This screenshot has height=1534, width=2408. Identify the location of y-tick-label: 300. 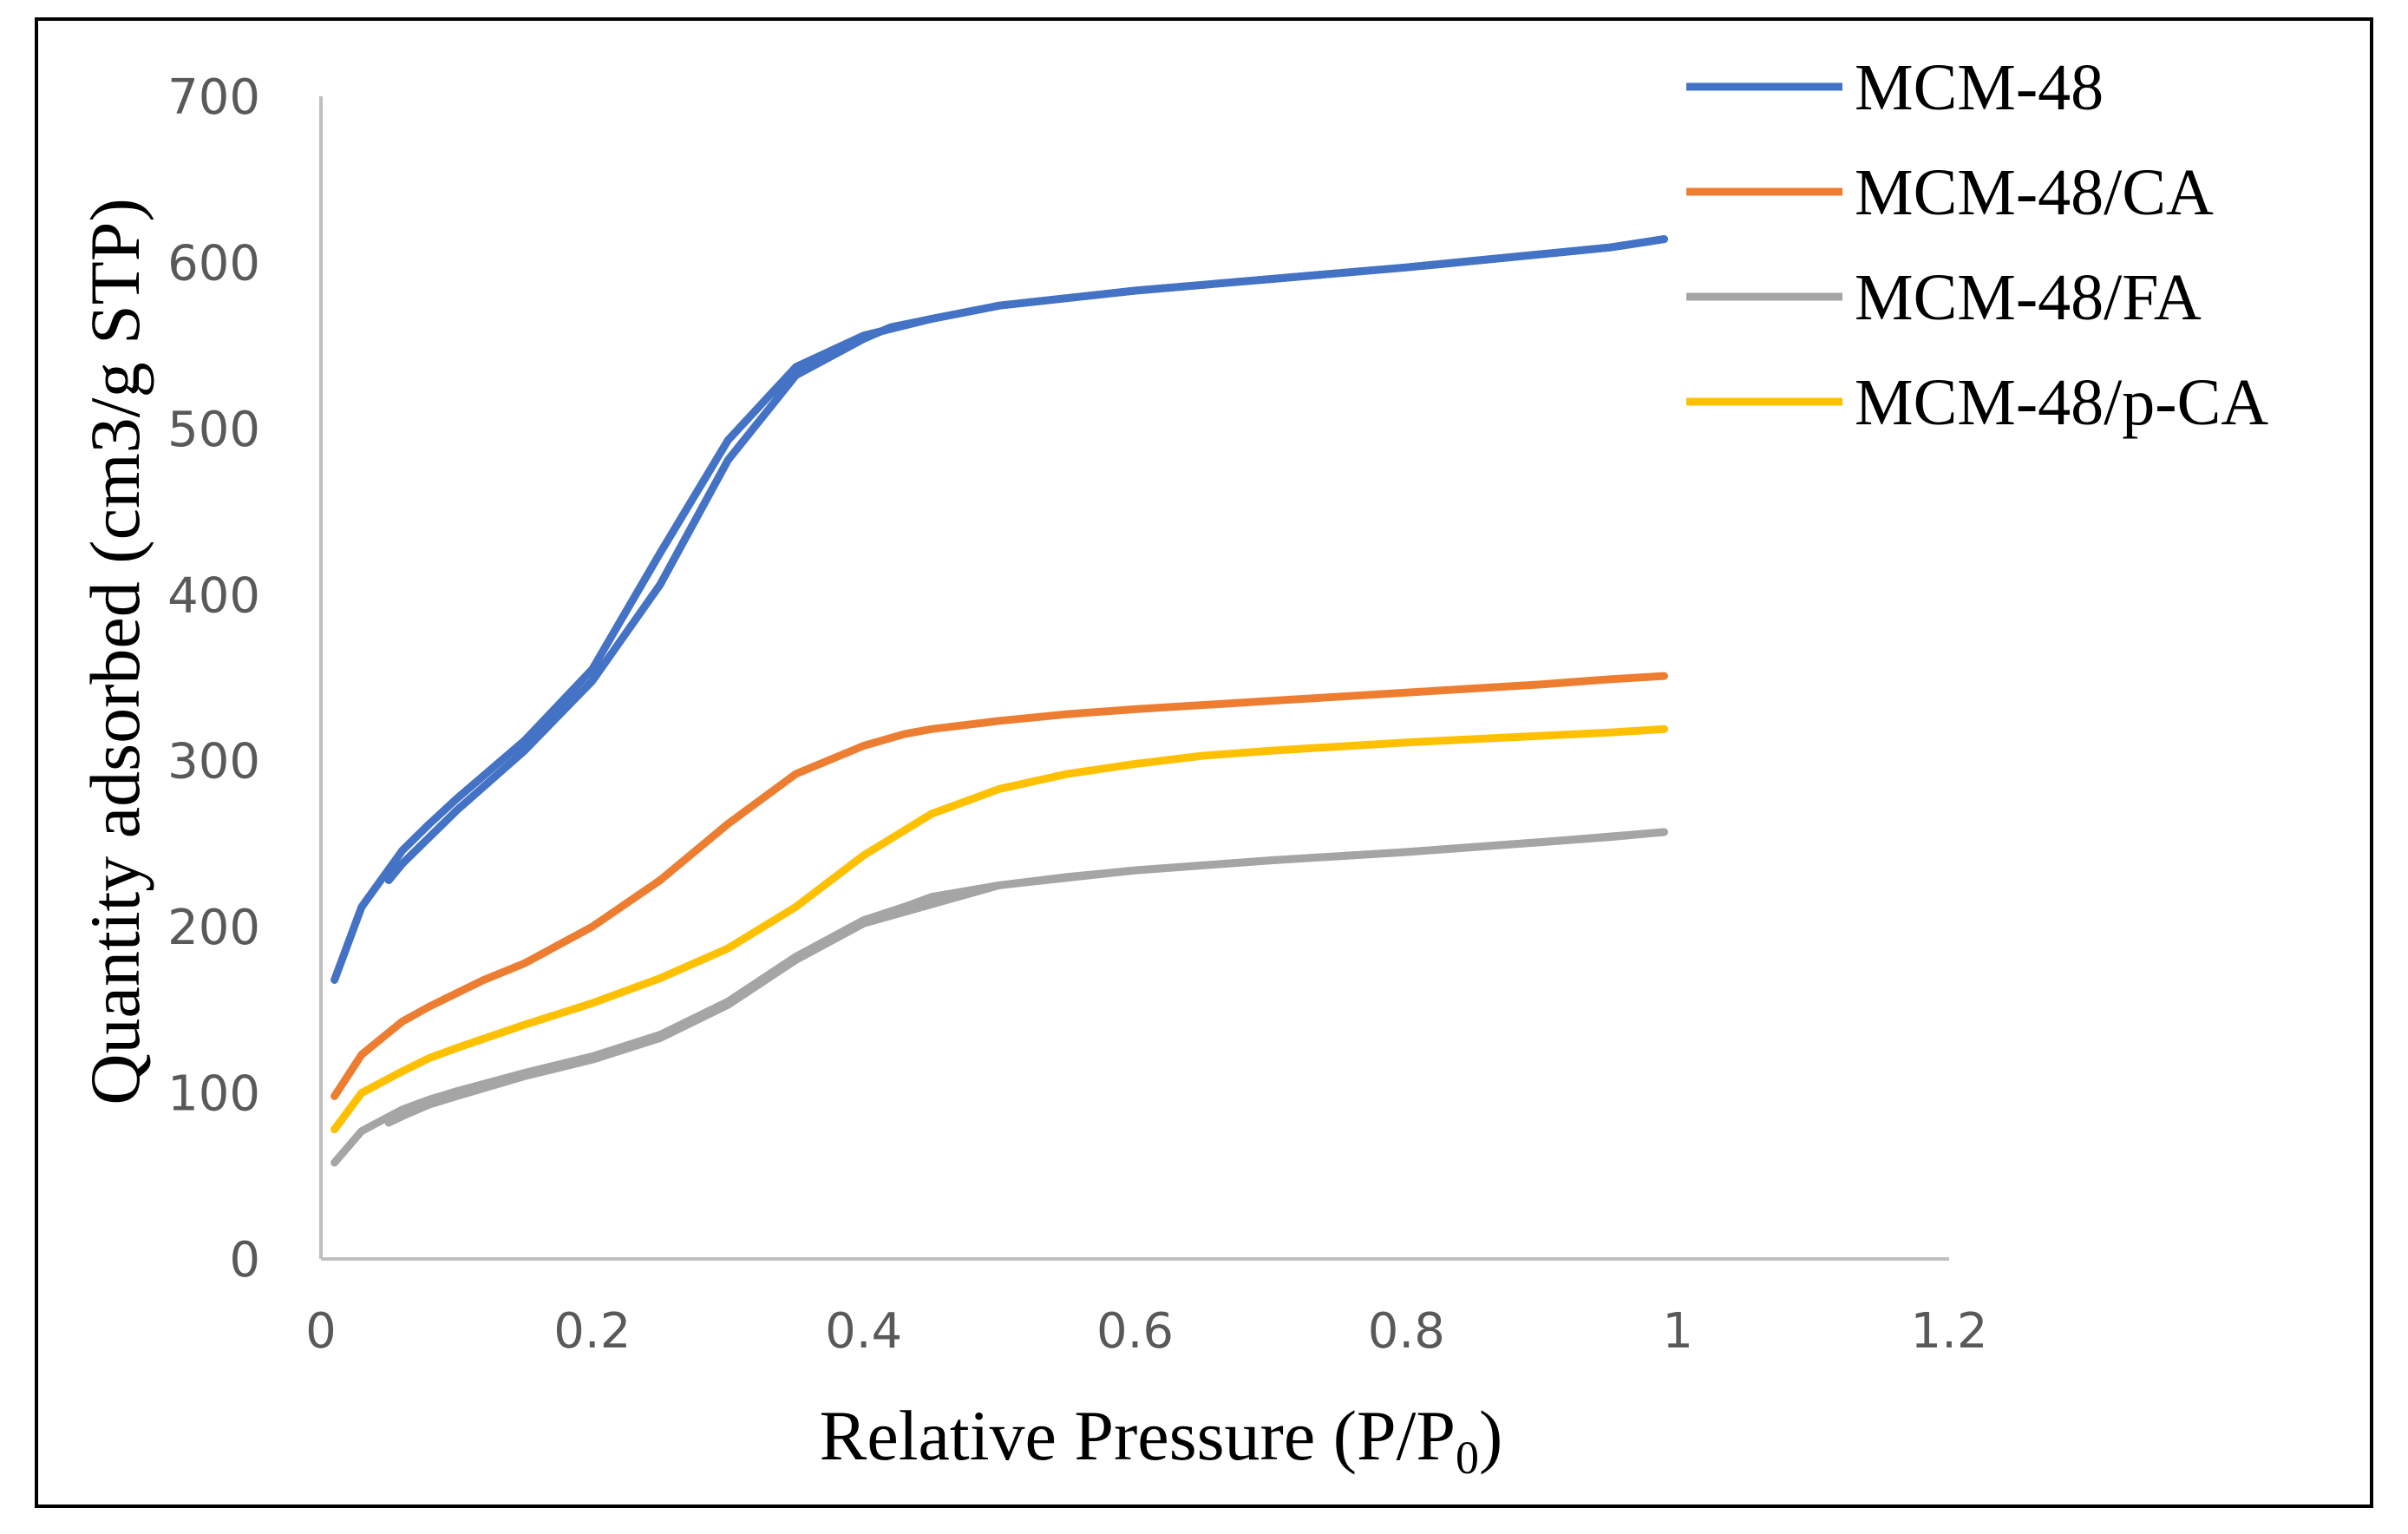
(213, 762).